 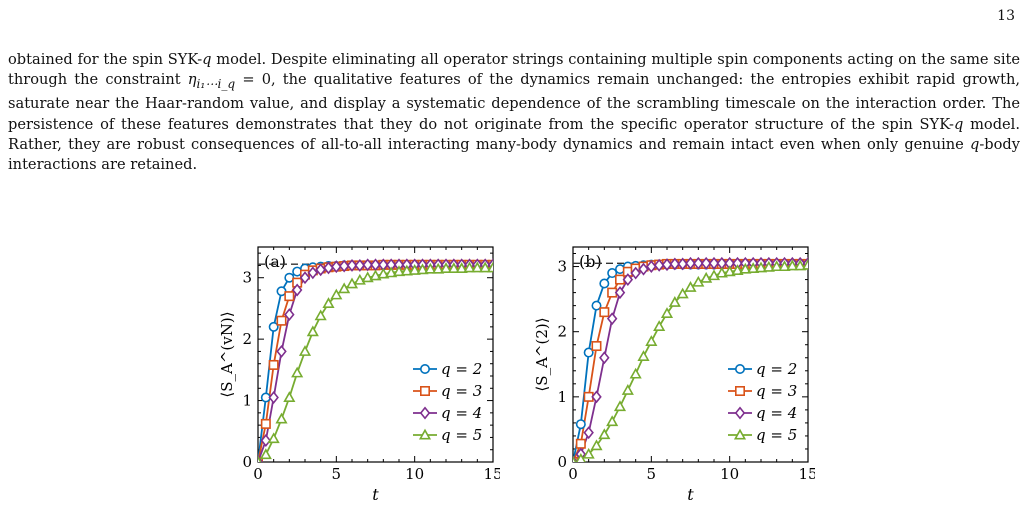 What do you see at coordinates (562, 397) in the screenshot?
I see `y-tick-label: 1` at bounding box center [562, 397].